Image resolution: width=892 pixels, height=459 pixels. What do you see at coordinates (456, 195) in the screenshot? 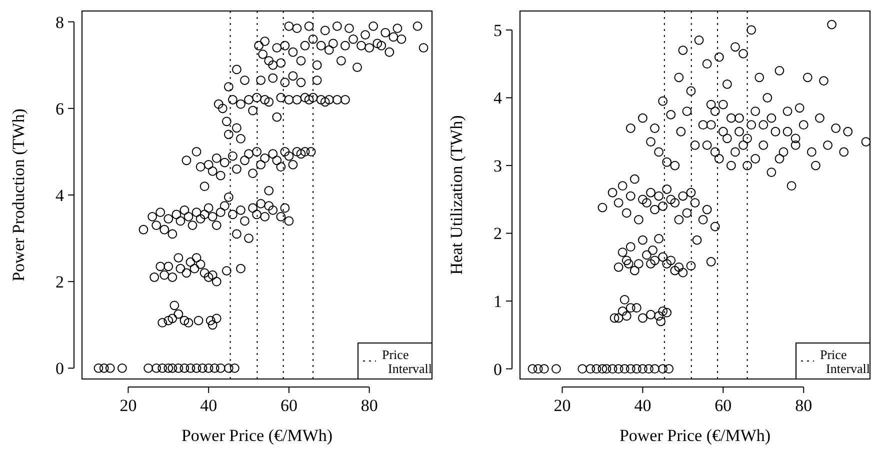
I see `y-axis-title: Heat Utilization (TWh)` at bounding box center [456, 195].